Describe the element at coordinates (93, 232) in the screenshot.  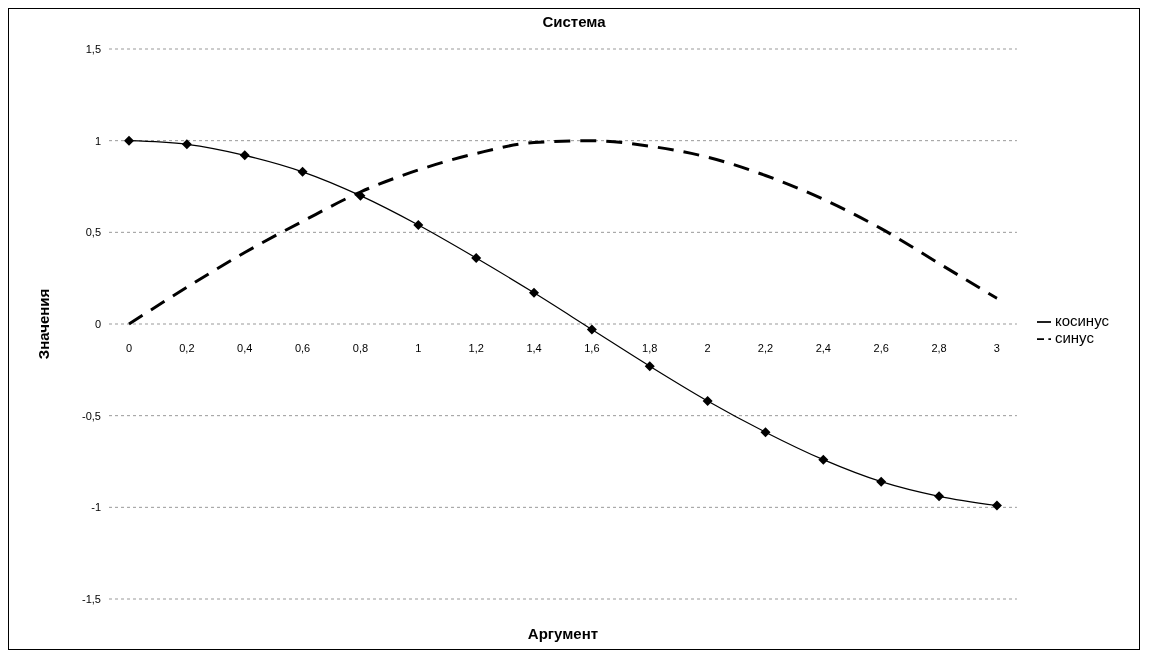
I see `y-tick-label: 0,5` at that location.